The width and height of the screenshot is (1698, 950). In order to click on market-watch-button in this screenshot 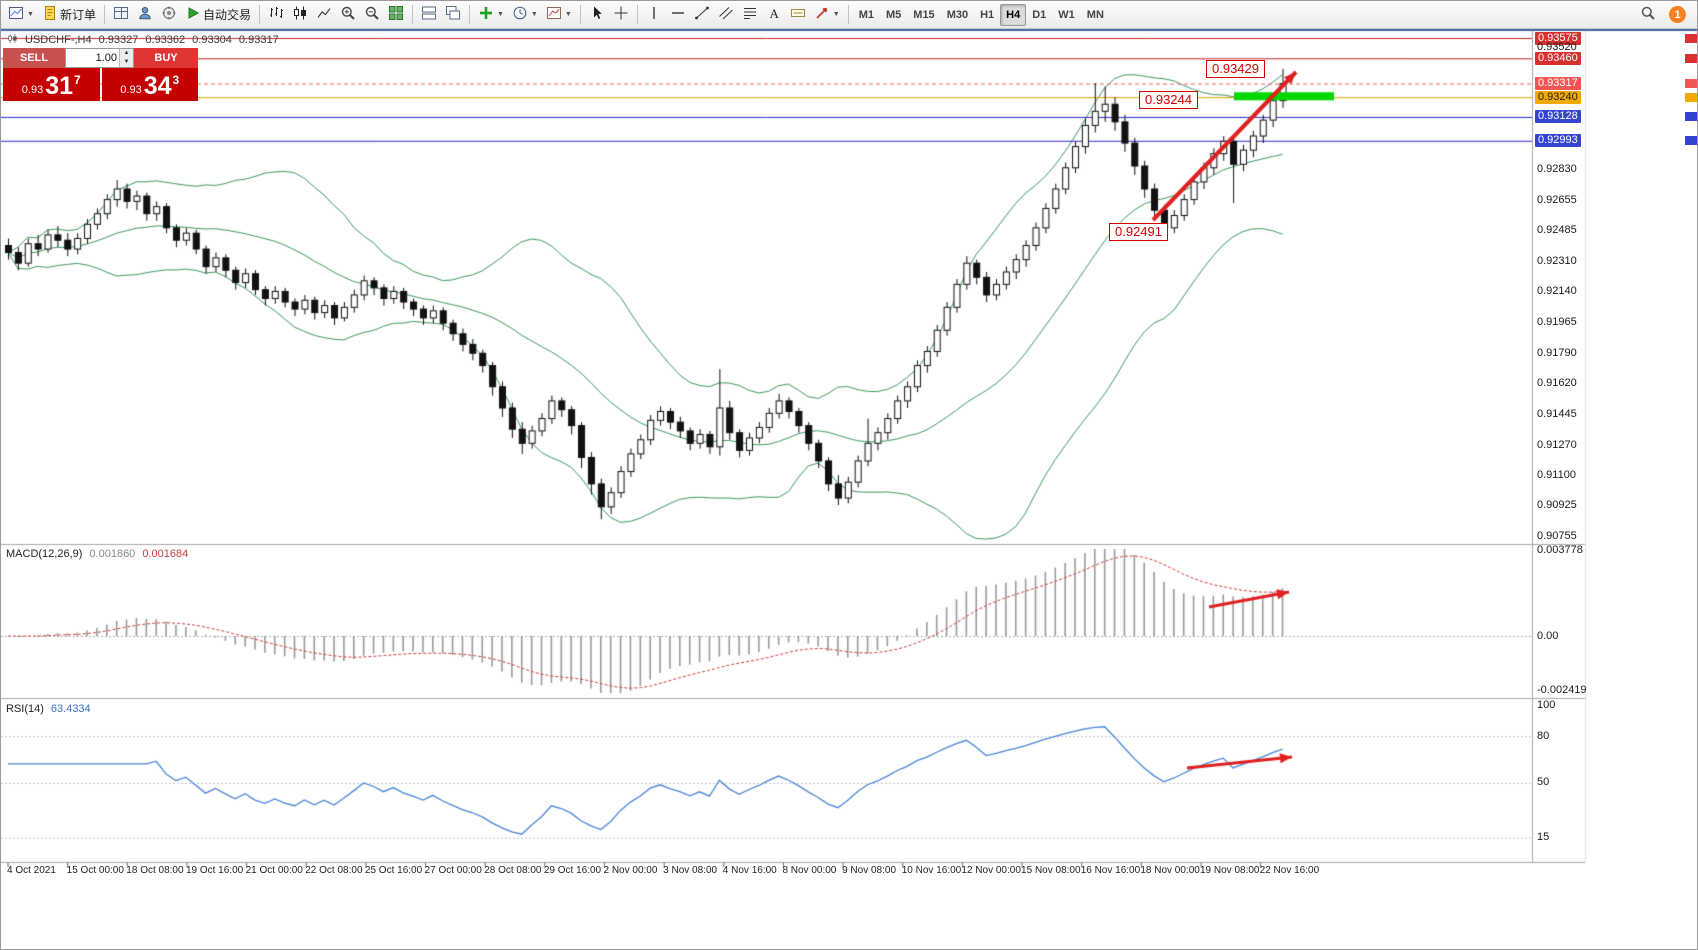, I will do `click(121, 15)`.